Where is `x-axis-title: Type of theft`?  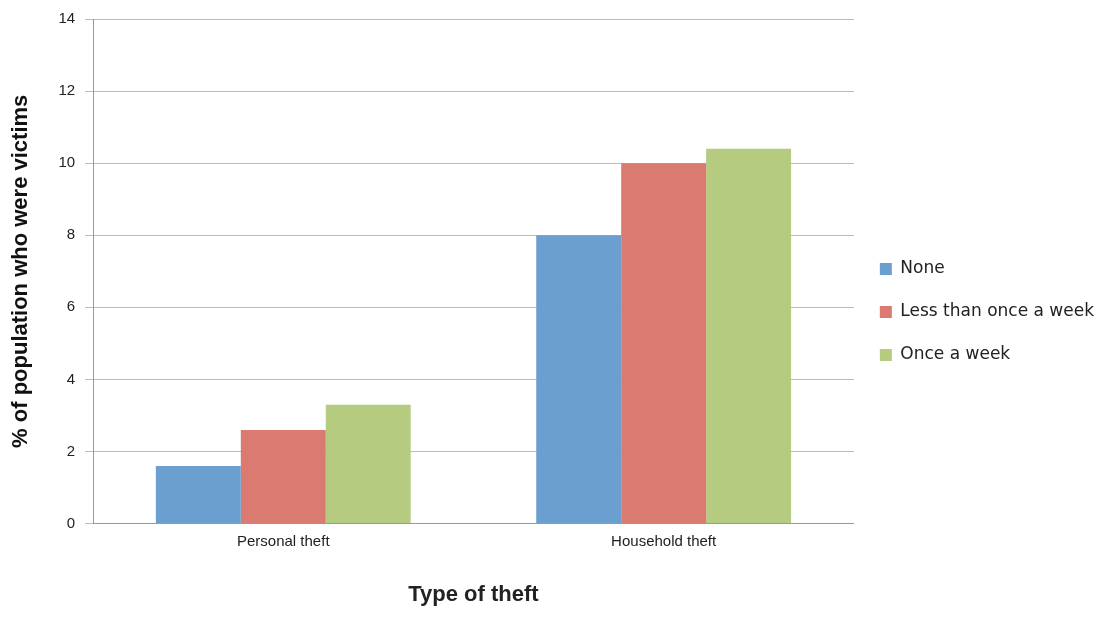 x-axis-title: Type of theft is located at coordinates (474, 593).